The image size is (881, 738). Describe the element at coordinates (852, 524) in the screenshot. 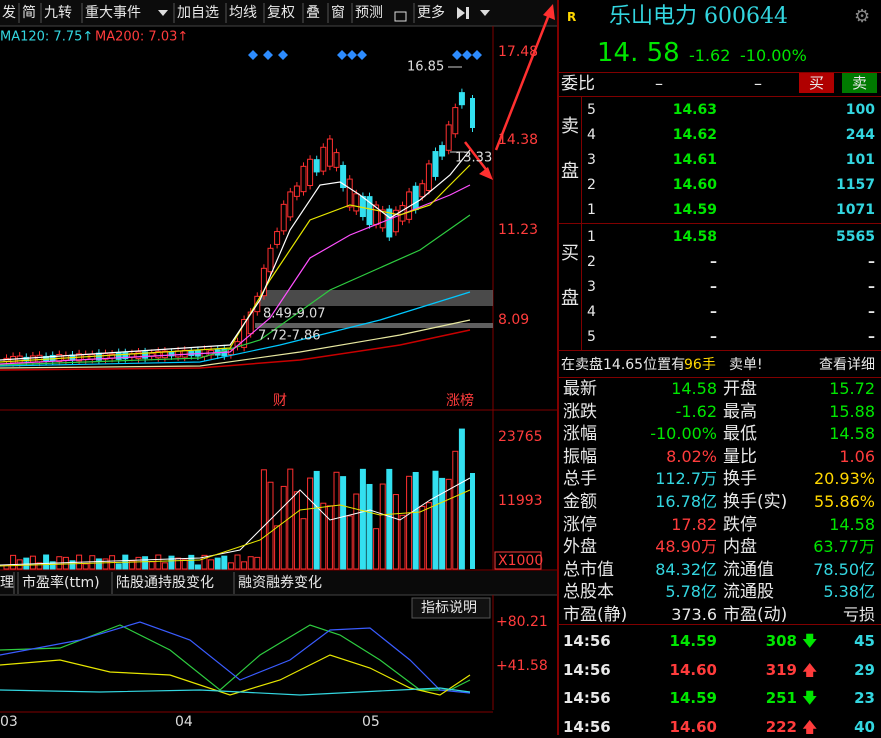

I see `stat-value: 14.58` at that location.